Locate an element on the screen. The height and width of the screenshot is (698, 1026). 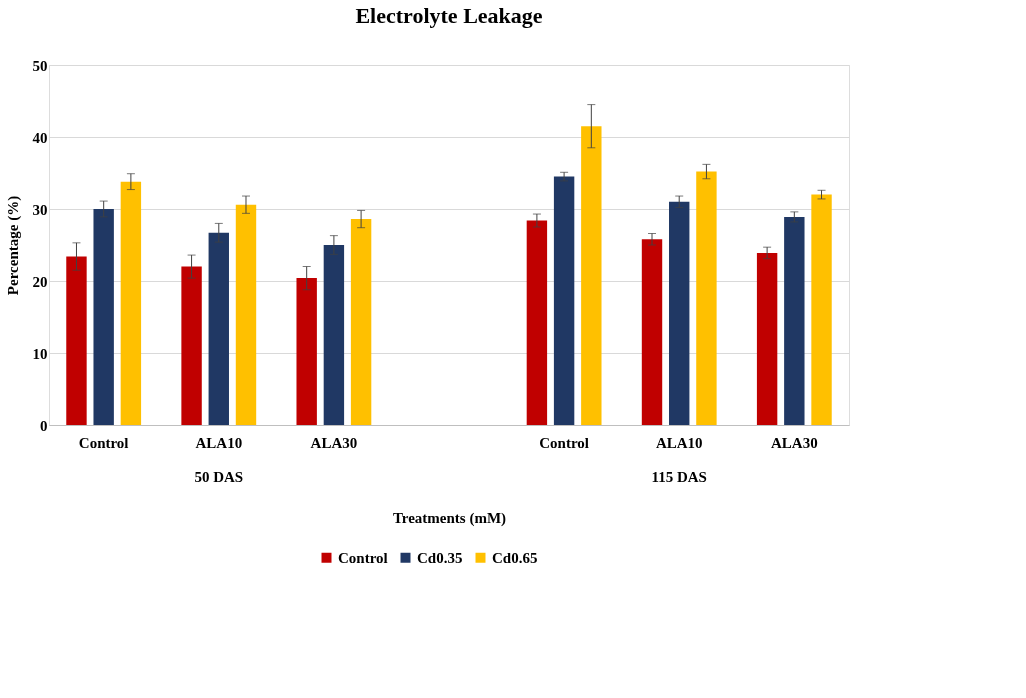
x-axis-title: Treatments (mM) is located at coordinates (449, 518).